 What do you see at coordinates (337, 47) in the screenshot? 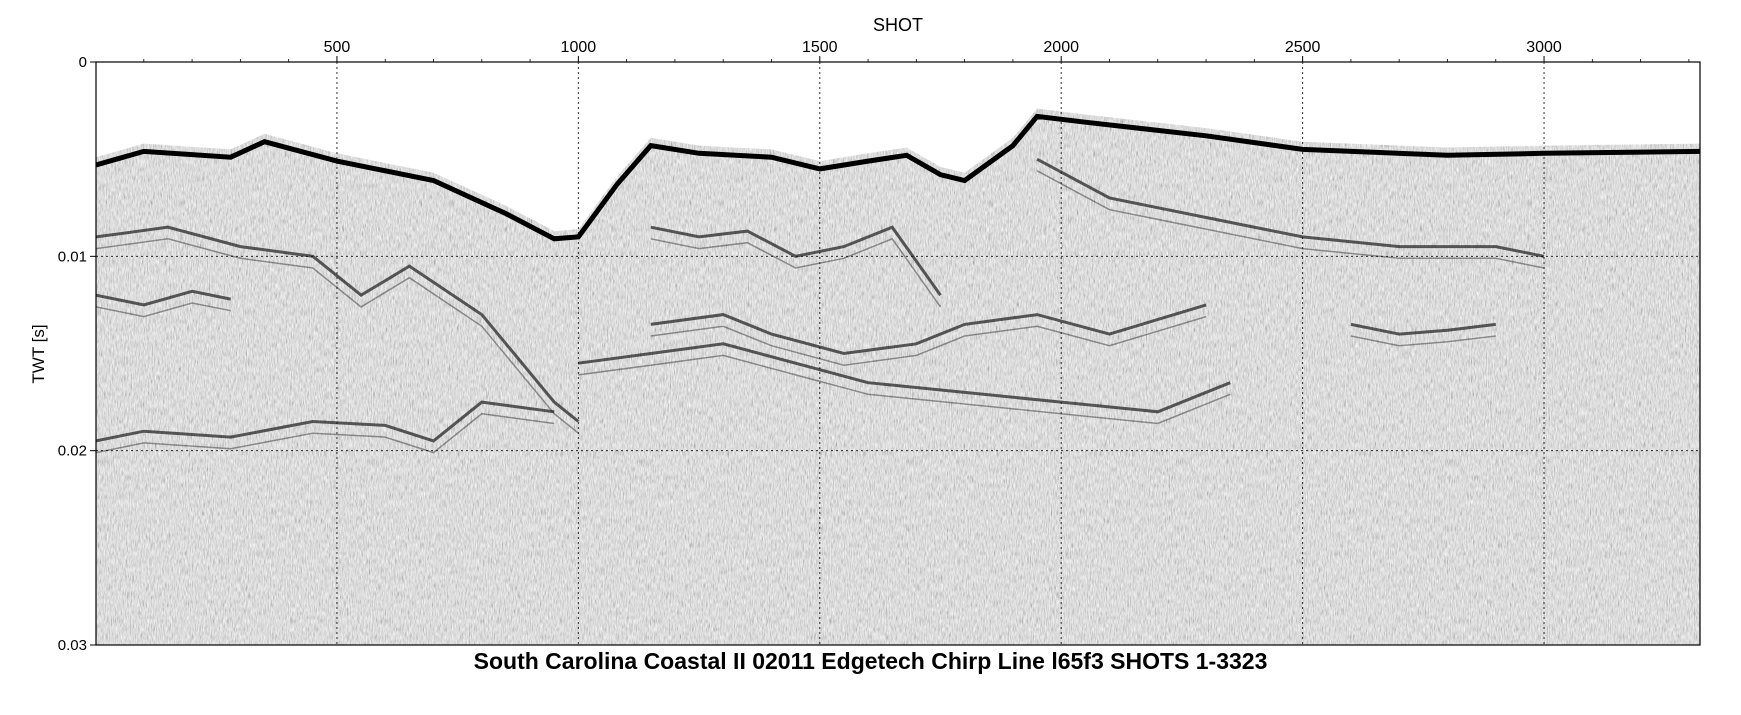
I see `x-tick-label-500: 500` at bounding box center [337, 47].